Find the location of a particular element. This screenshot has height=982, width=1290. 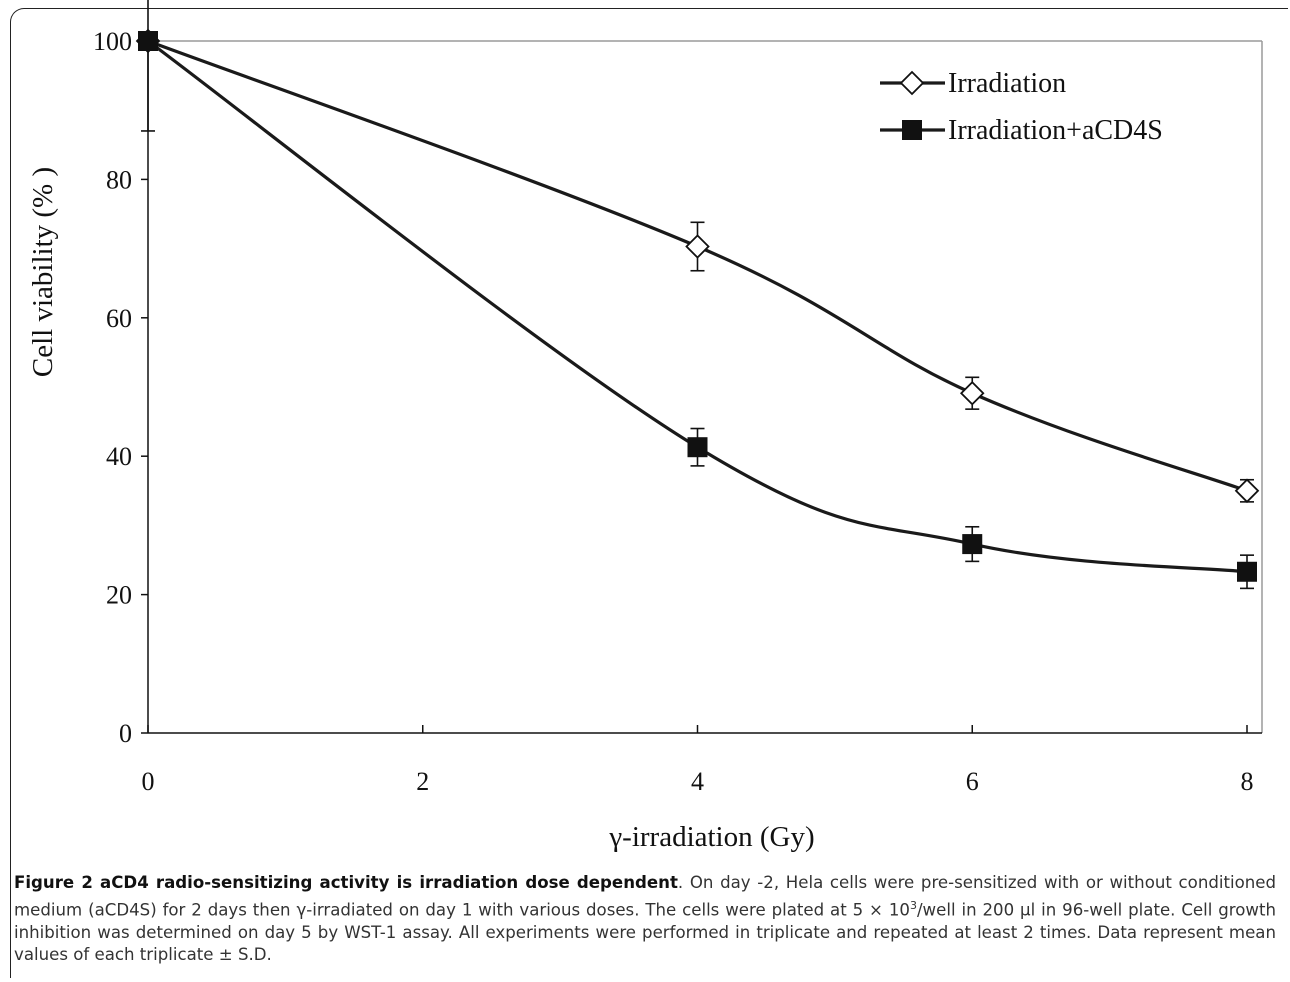

legend-label: Irradiation+aCD4S is located at coordinates (1055, 130).